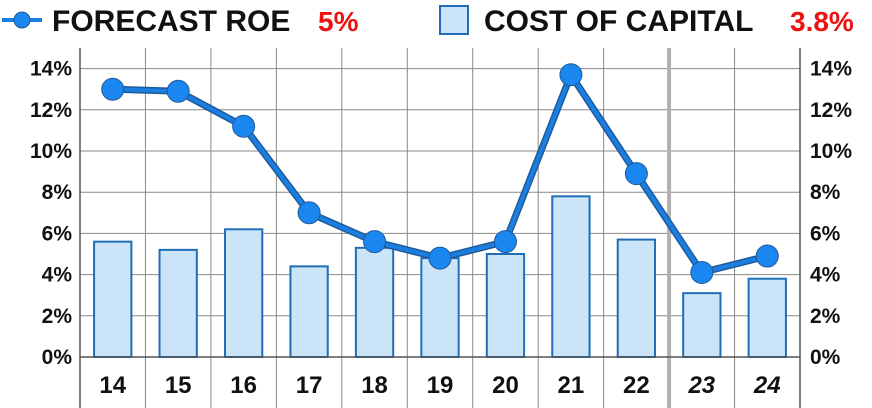 The height and width of the screenshot is (408, 872). What do you see at coordinates (825, 357) in the screenshot?
I see `ytick-right-0: 0%` at bounding box center [825, 357].